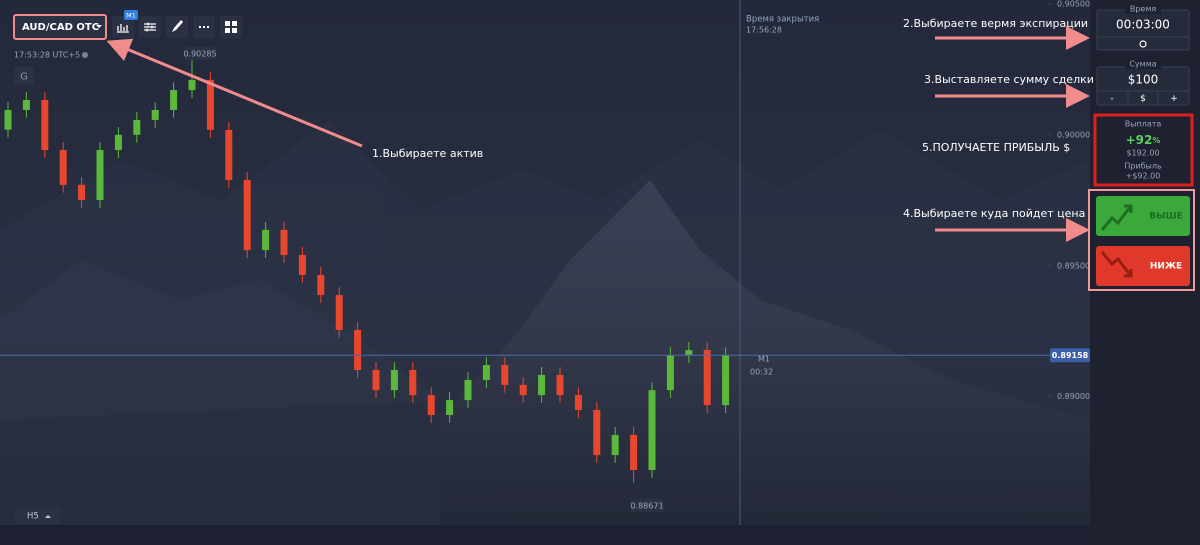 This screenshot has width=1200, height=545. I want to click on dropdown-caret, so click(99, 26).